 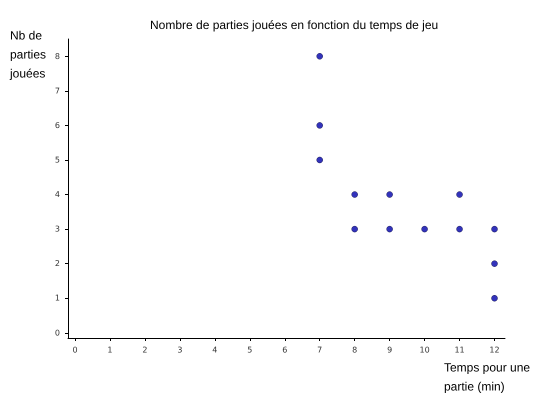 What do you see at coordinates (57, 91) in the screenshot?
I see `y-tick-label: 7` at bounding box center [57, 91].